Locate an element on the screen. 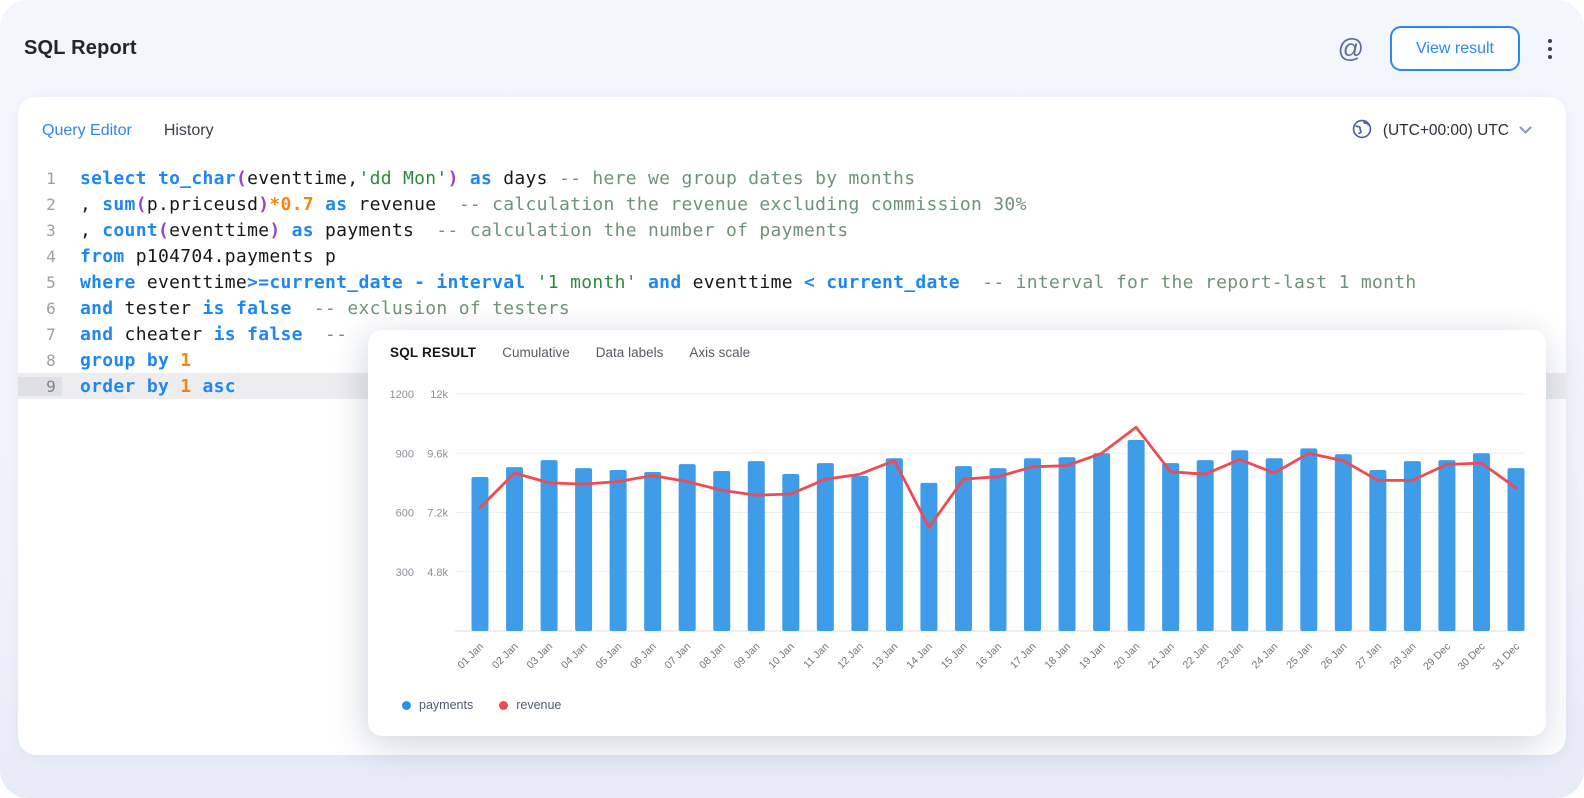 This screenshot has width=1584, height=798. legend-item-revenue: revenue is located at coordinates (530, 705).